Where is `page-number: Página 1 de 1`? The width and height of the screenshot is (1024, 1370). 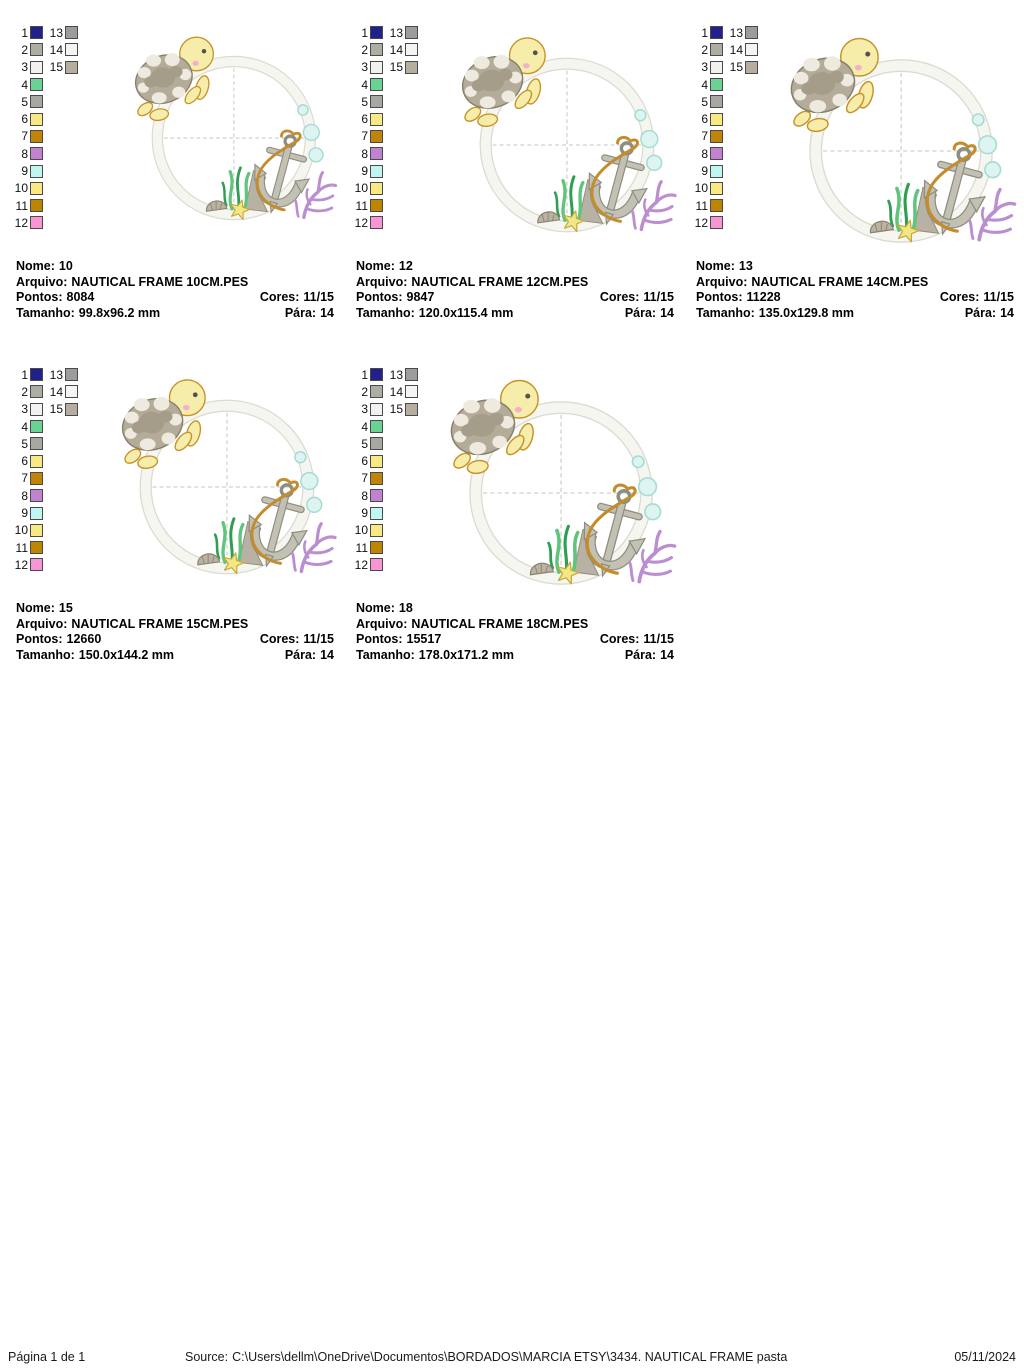
page-number: Página 1 de 1 is located at coordinates (47, 1357).